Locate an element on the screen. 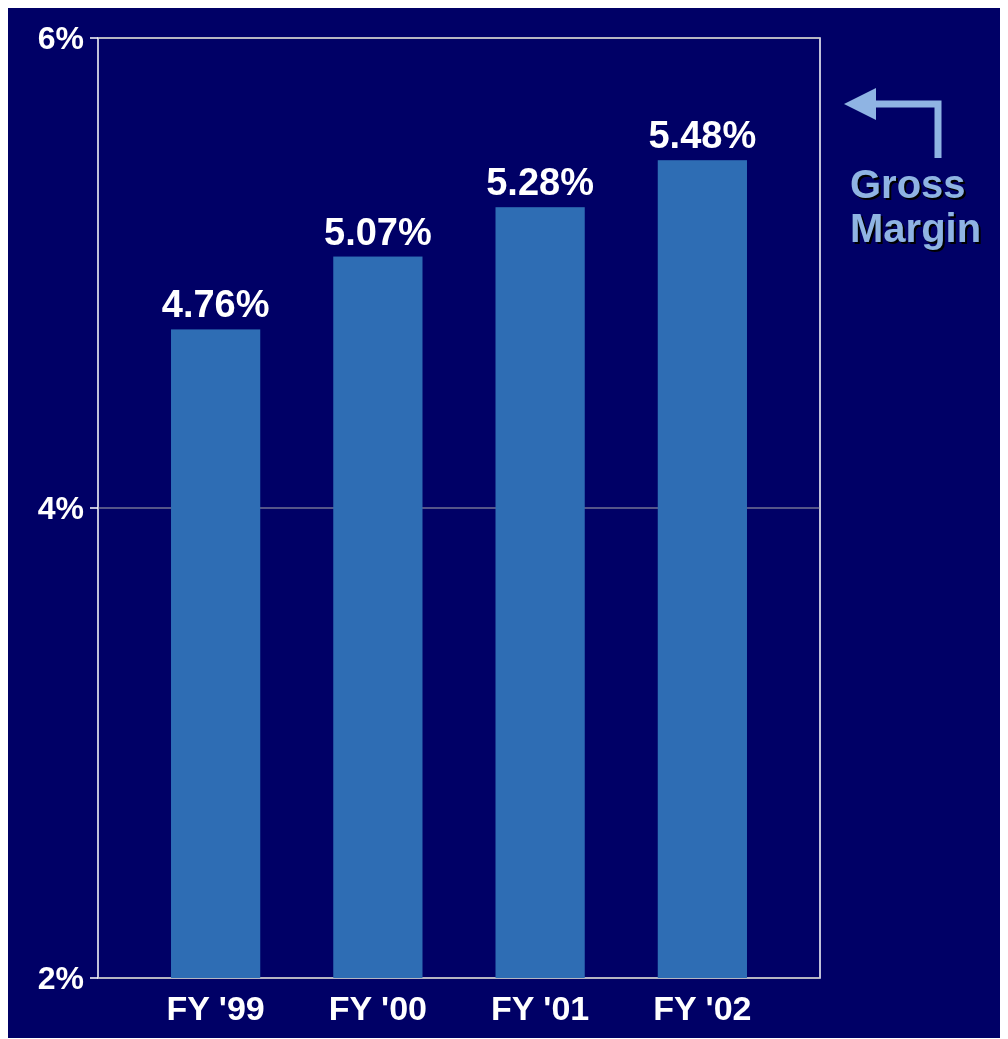 The image size is (1008, 1039). y-tick-label: 4% is located at coordinates (60, 508).